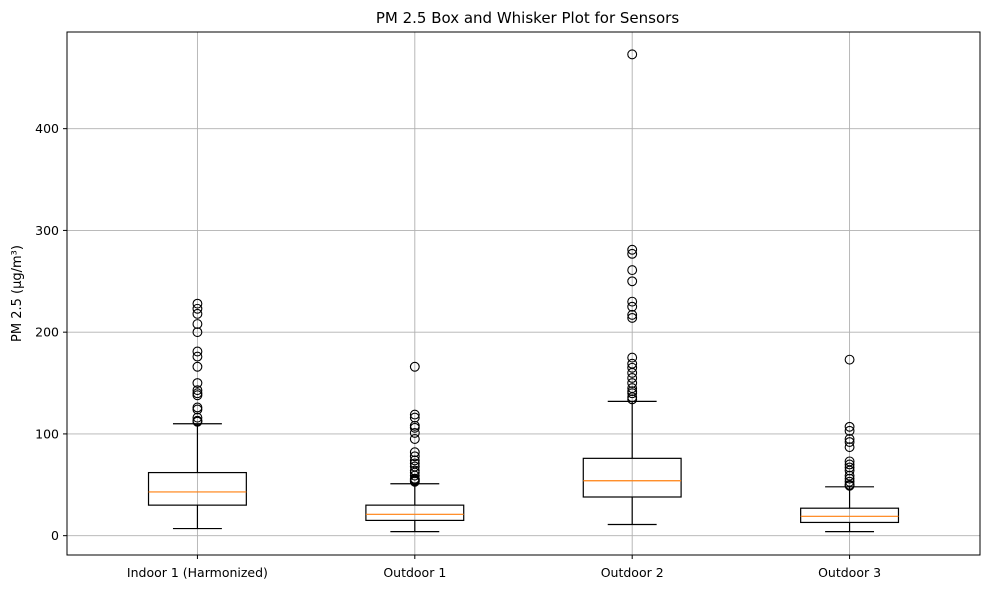 Image resolution: width=989 pixels, height=590 pixels. I want to click on x-tick-label: Outdoor 1, so click(414, 572).